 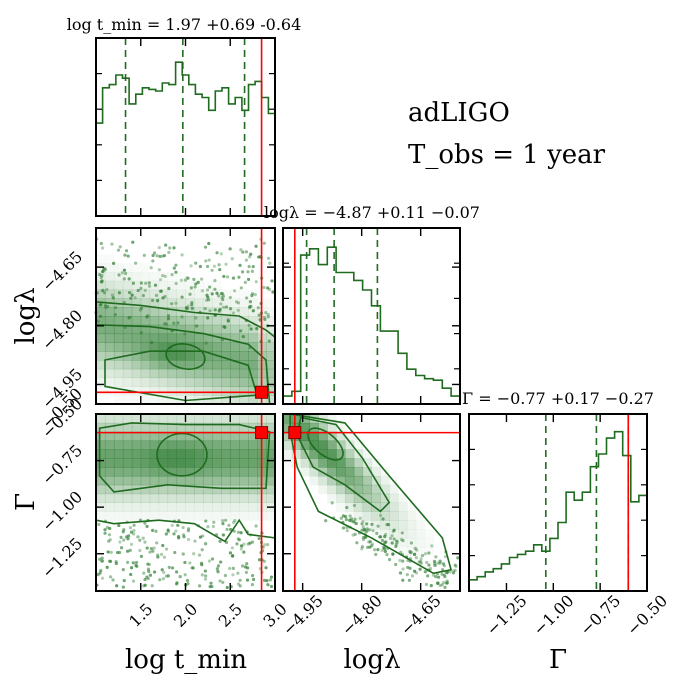 What do you see at coordinates (186, 660) in the screenshot?
I see `xlabel-logtmin: log t_min` at bounding box center [186, 660].